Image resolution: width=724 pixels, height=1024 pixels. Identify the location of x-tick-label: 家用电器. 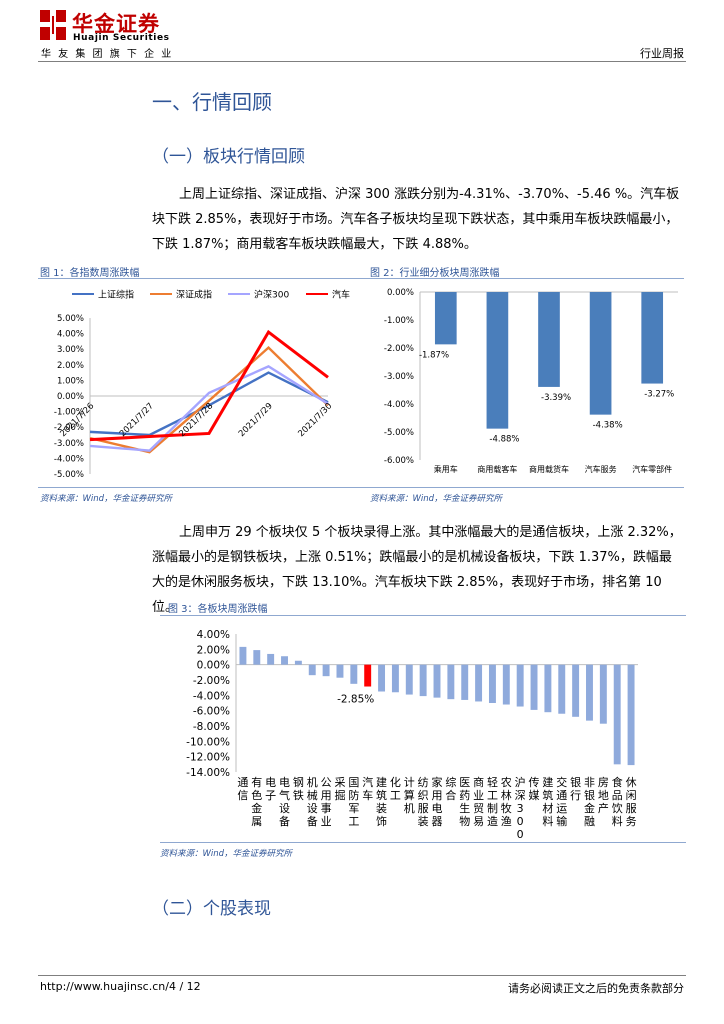
(437, 801).